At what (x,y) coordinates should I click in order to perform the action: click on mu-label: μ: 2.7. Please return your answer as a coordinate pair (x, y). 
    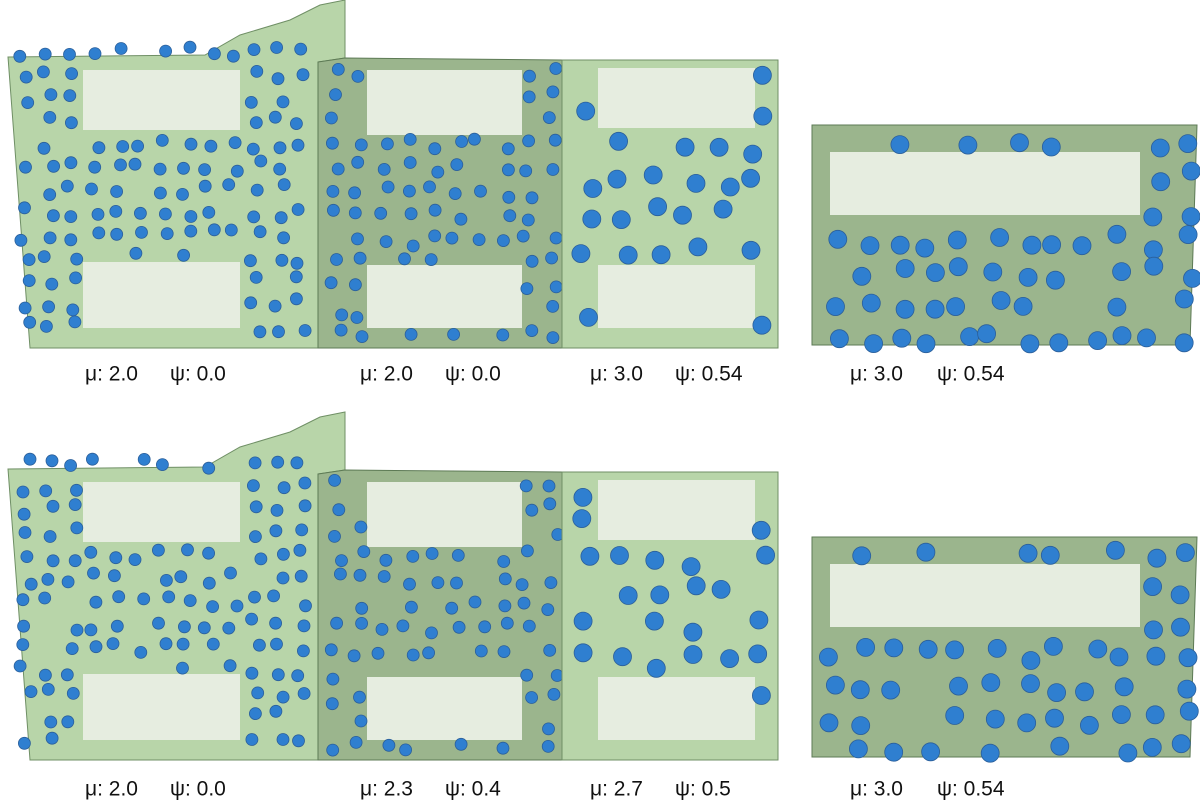
    Looking at the image, I should click on (616, 789).